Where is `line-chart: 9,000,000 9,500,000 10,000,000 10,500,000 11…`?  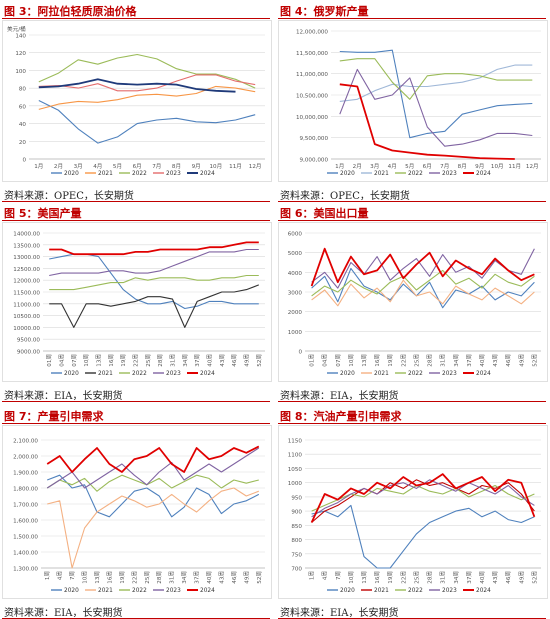 line-chart: 9,000,000 9,500,000 10,000,000 10,500,000 11… is located at coordinates (418, 103).